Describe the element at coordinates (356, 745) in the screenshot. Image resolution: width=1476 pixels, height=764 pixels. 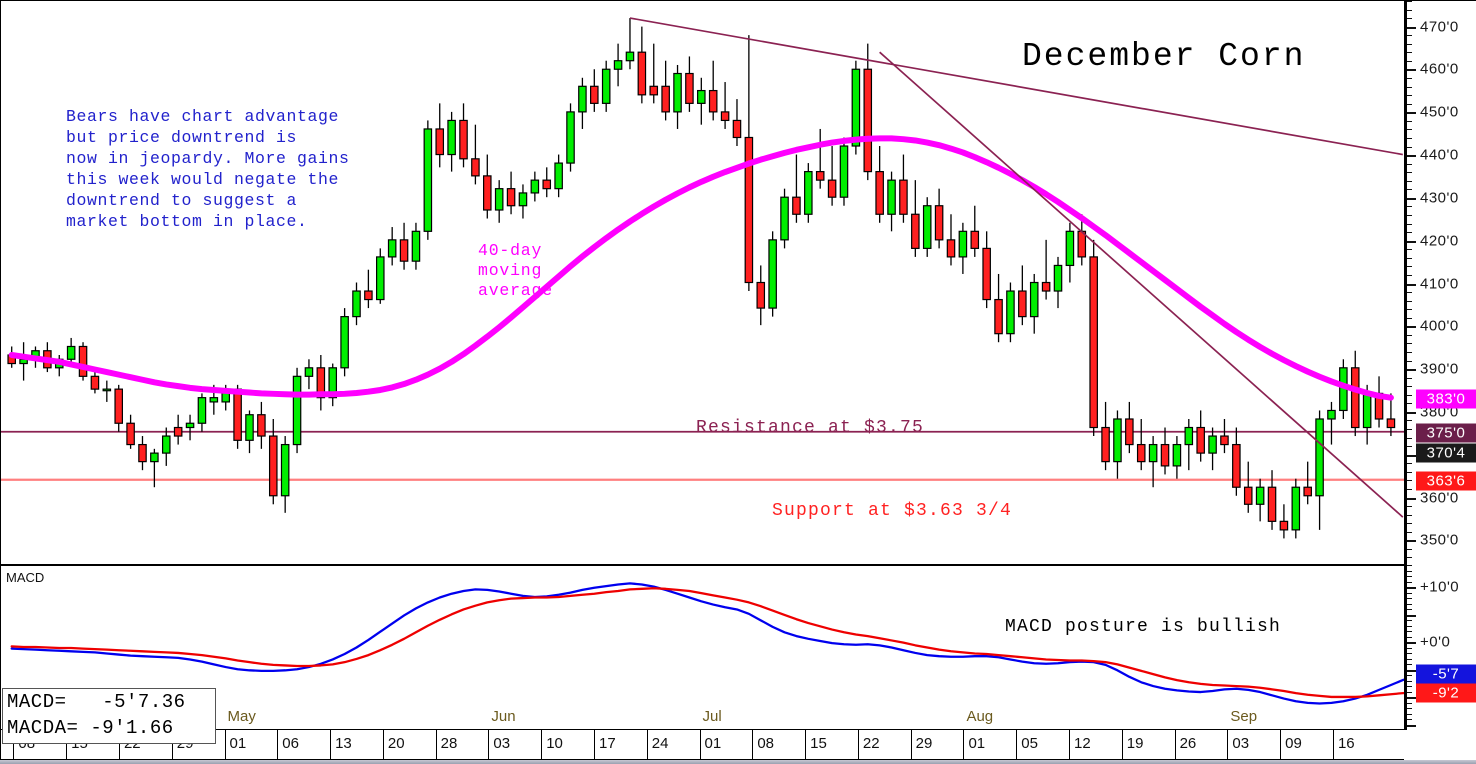
I see `date-tick: 13` at that location.